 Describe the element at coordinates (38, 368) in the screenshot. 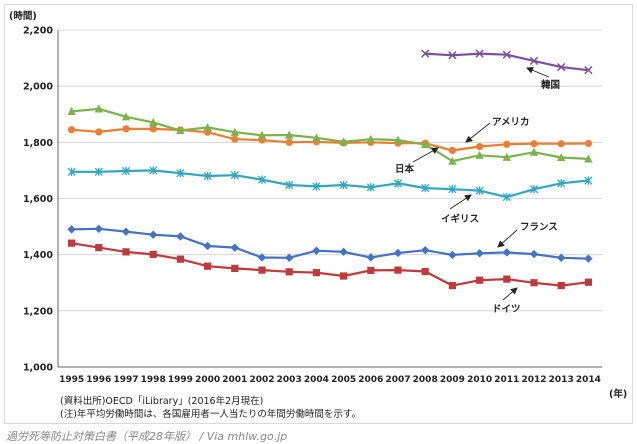

I see `y-tick-label: 1,000` at that location.